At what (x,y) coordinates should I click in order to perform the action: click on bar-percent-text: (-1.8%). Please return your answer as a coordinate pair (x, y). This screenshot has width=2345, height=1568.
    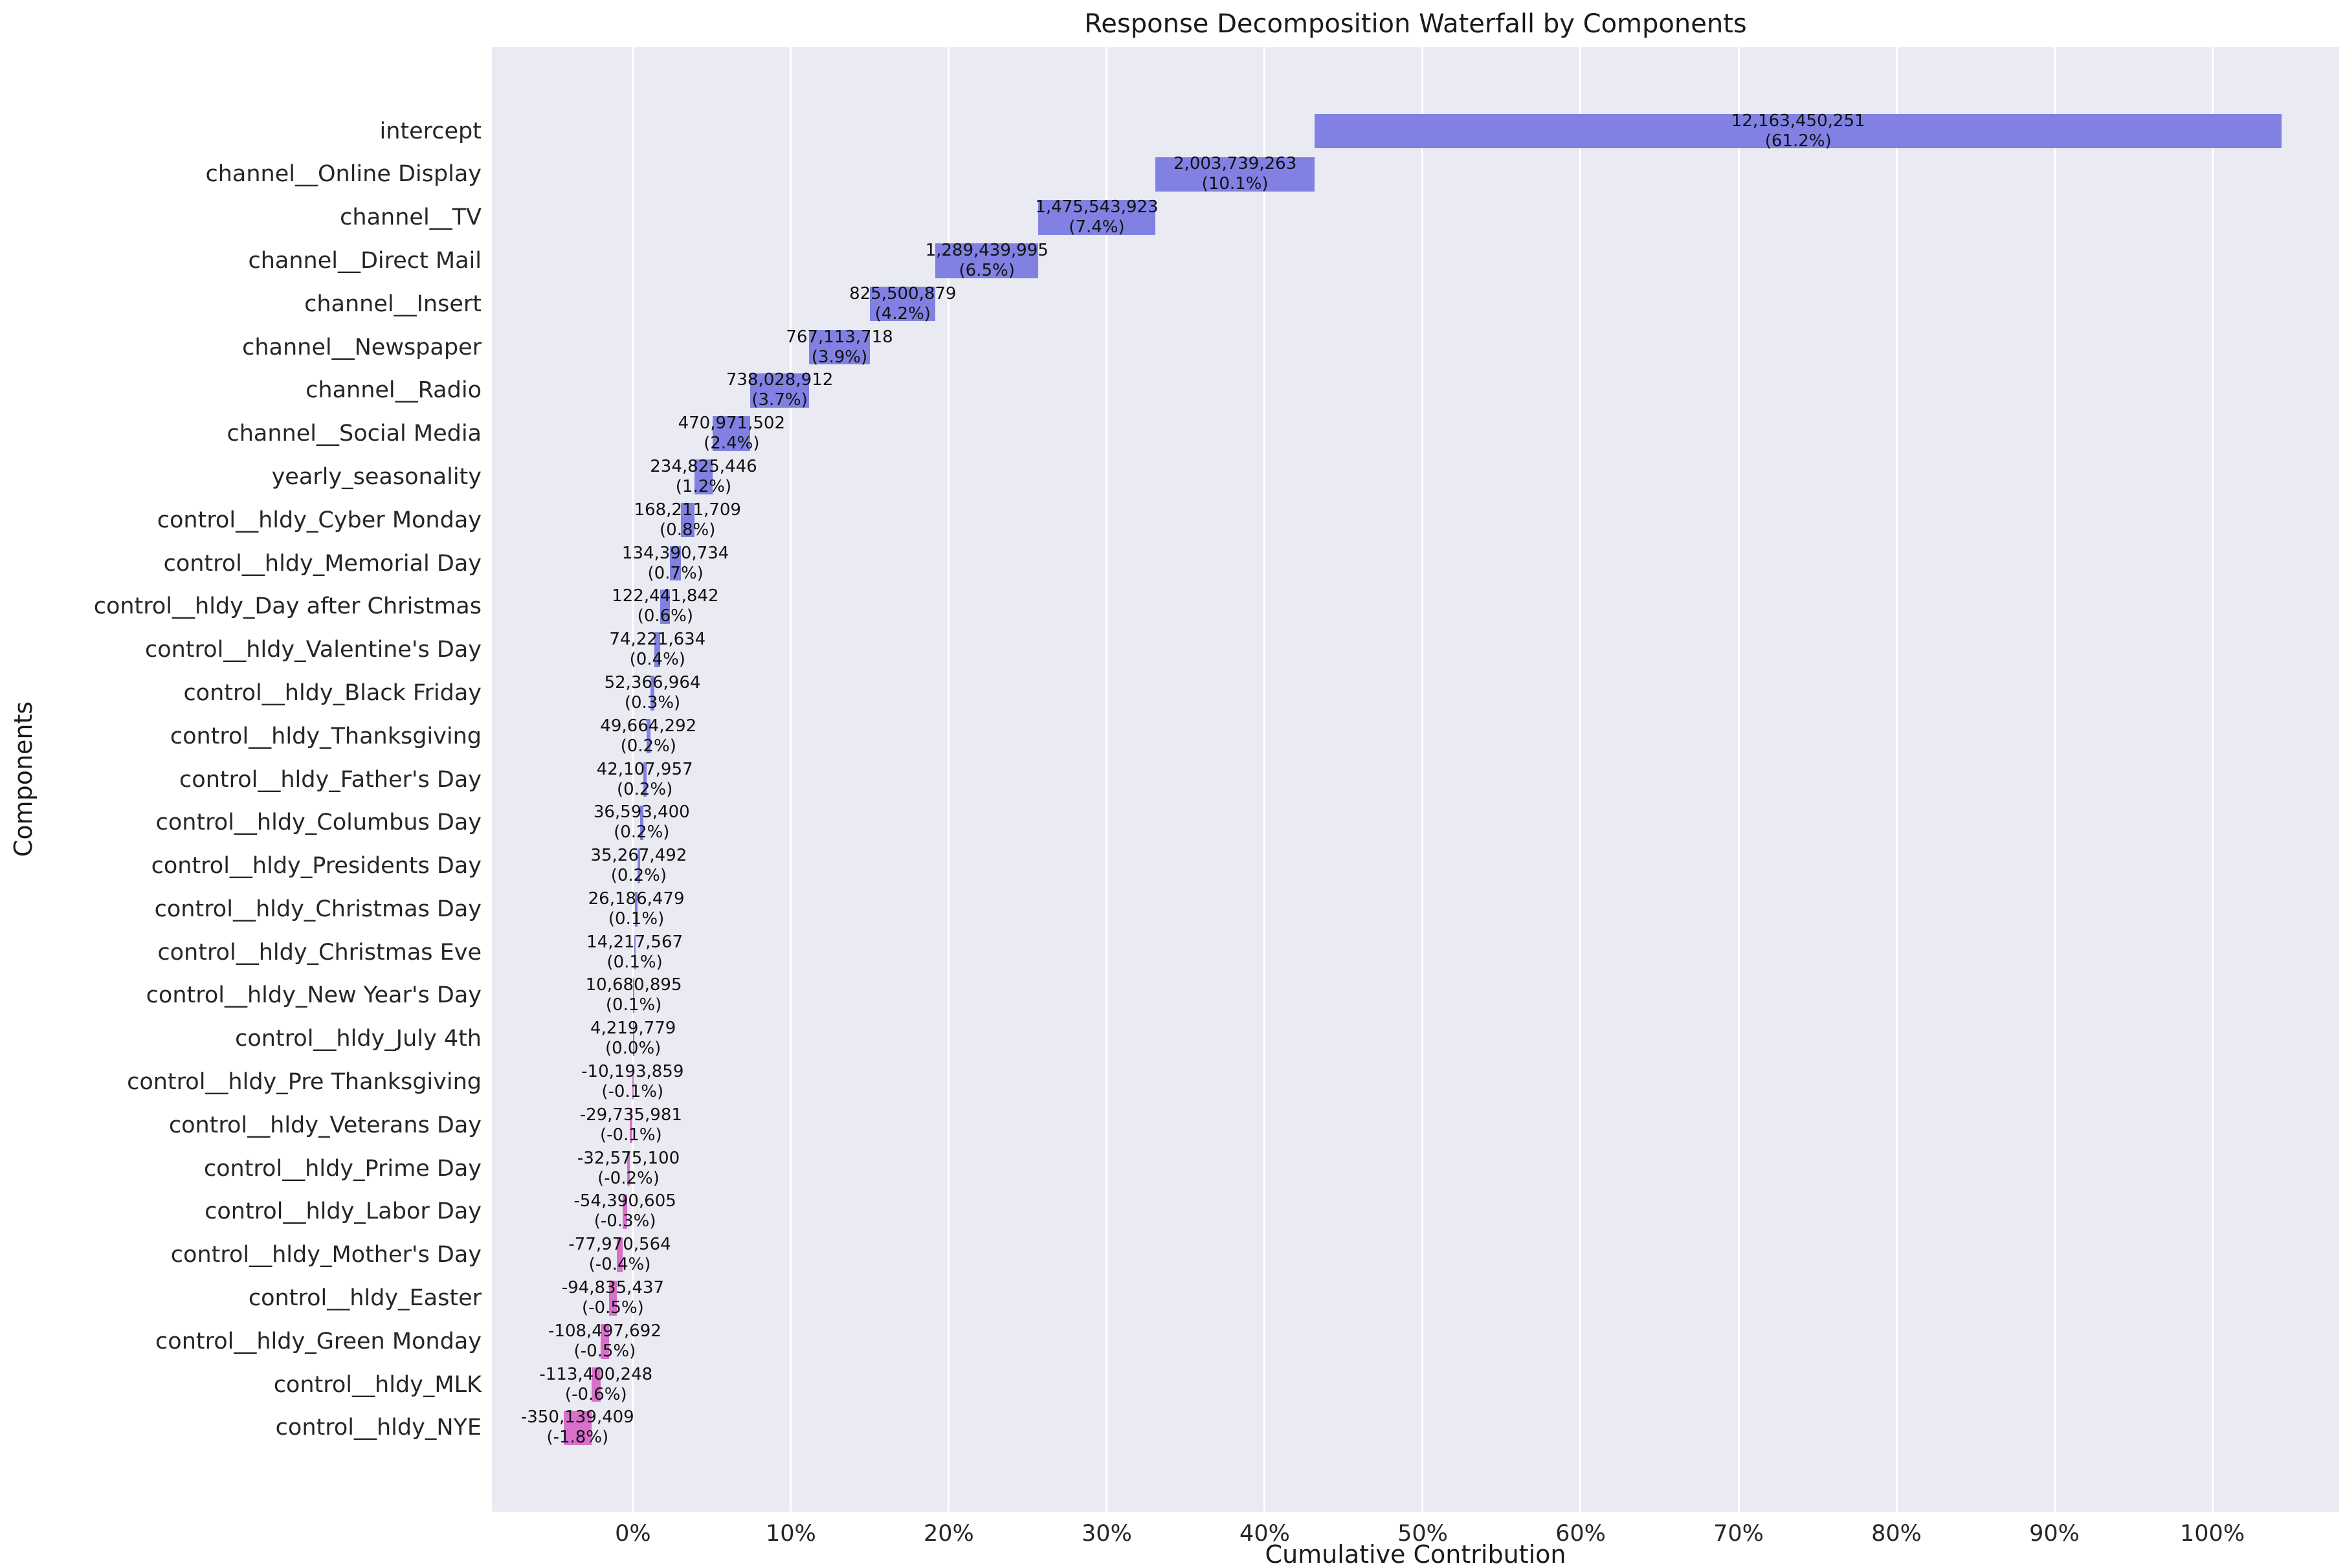
    Looking at the image, I should click on (577, 1438).